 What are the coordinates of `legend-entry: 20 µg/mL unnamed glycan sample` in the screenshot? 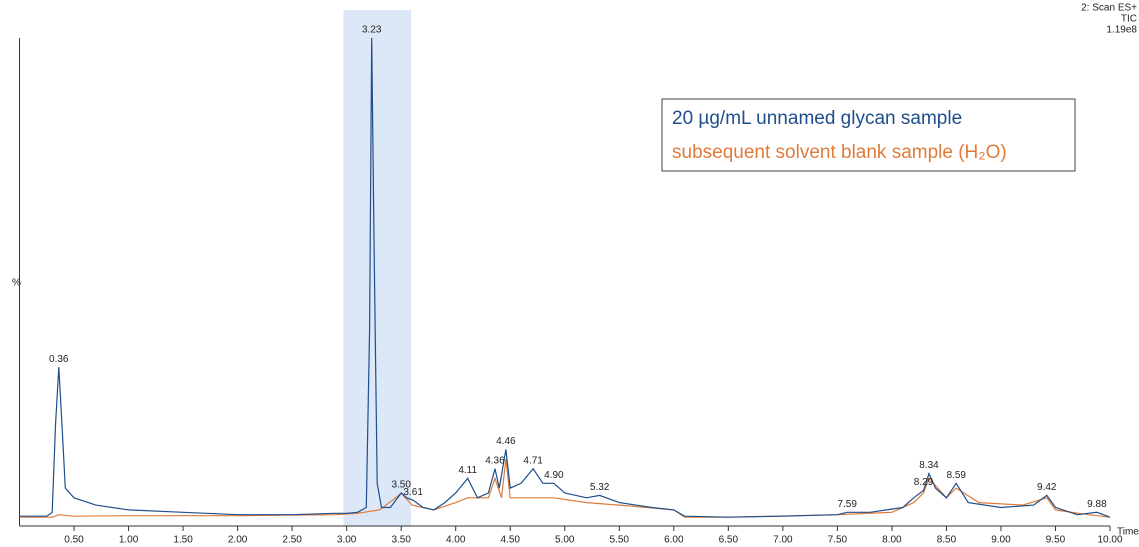 It's located at (817, 118).